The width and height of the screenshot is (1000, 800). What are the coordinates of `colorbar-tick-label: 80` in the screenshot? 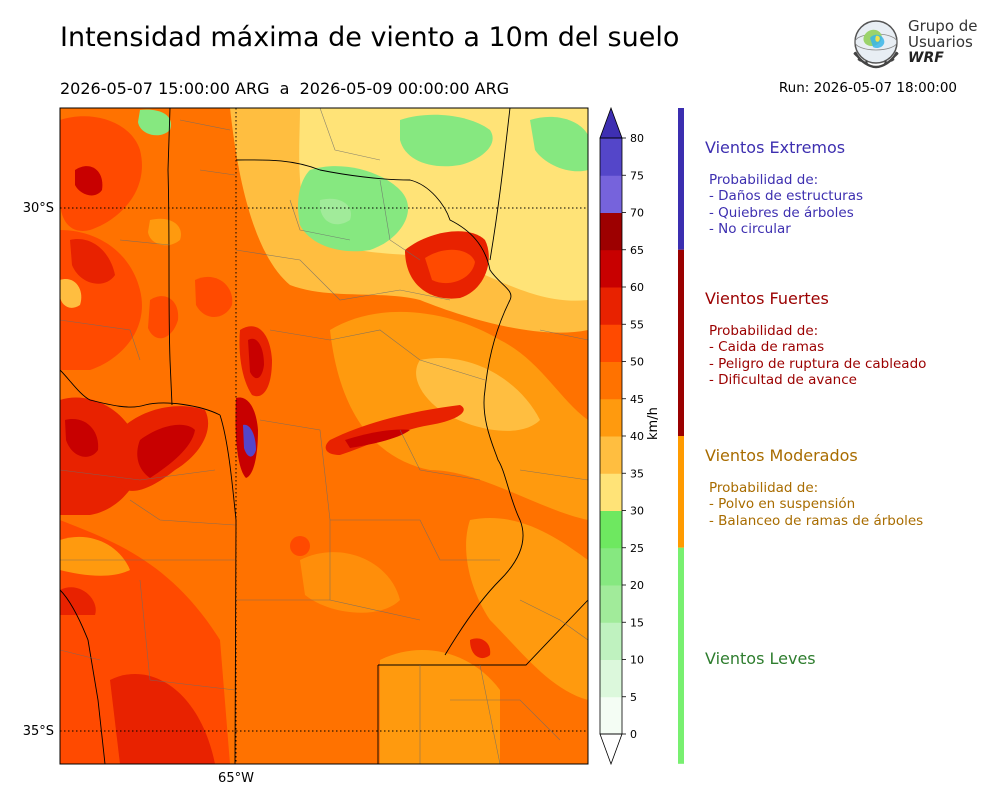 It's located at (637, 138).